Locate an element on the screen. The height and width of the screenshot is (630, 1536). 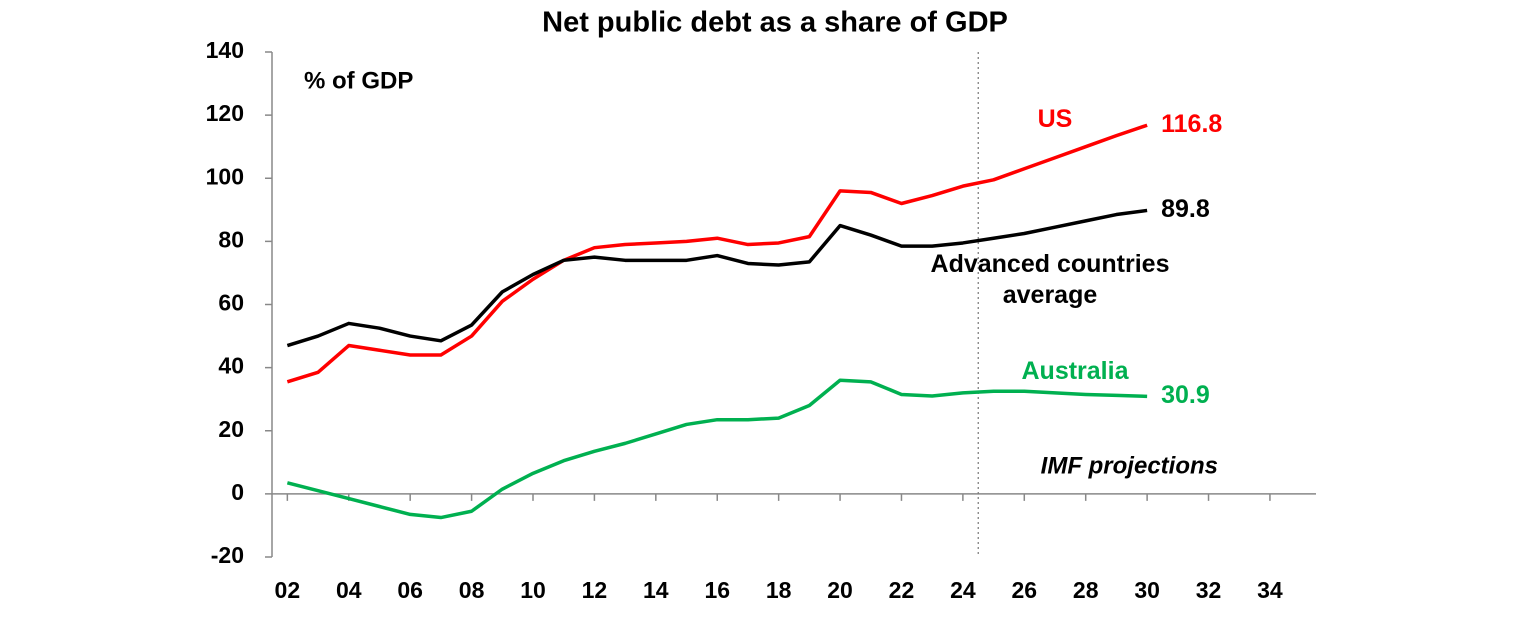
x-tick-label: 24 is located at coordinates (963, 590).